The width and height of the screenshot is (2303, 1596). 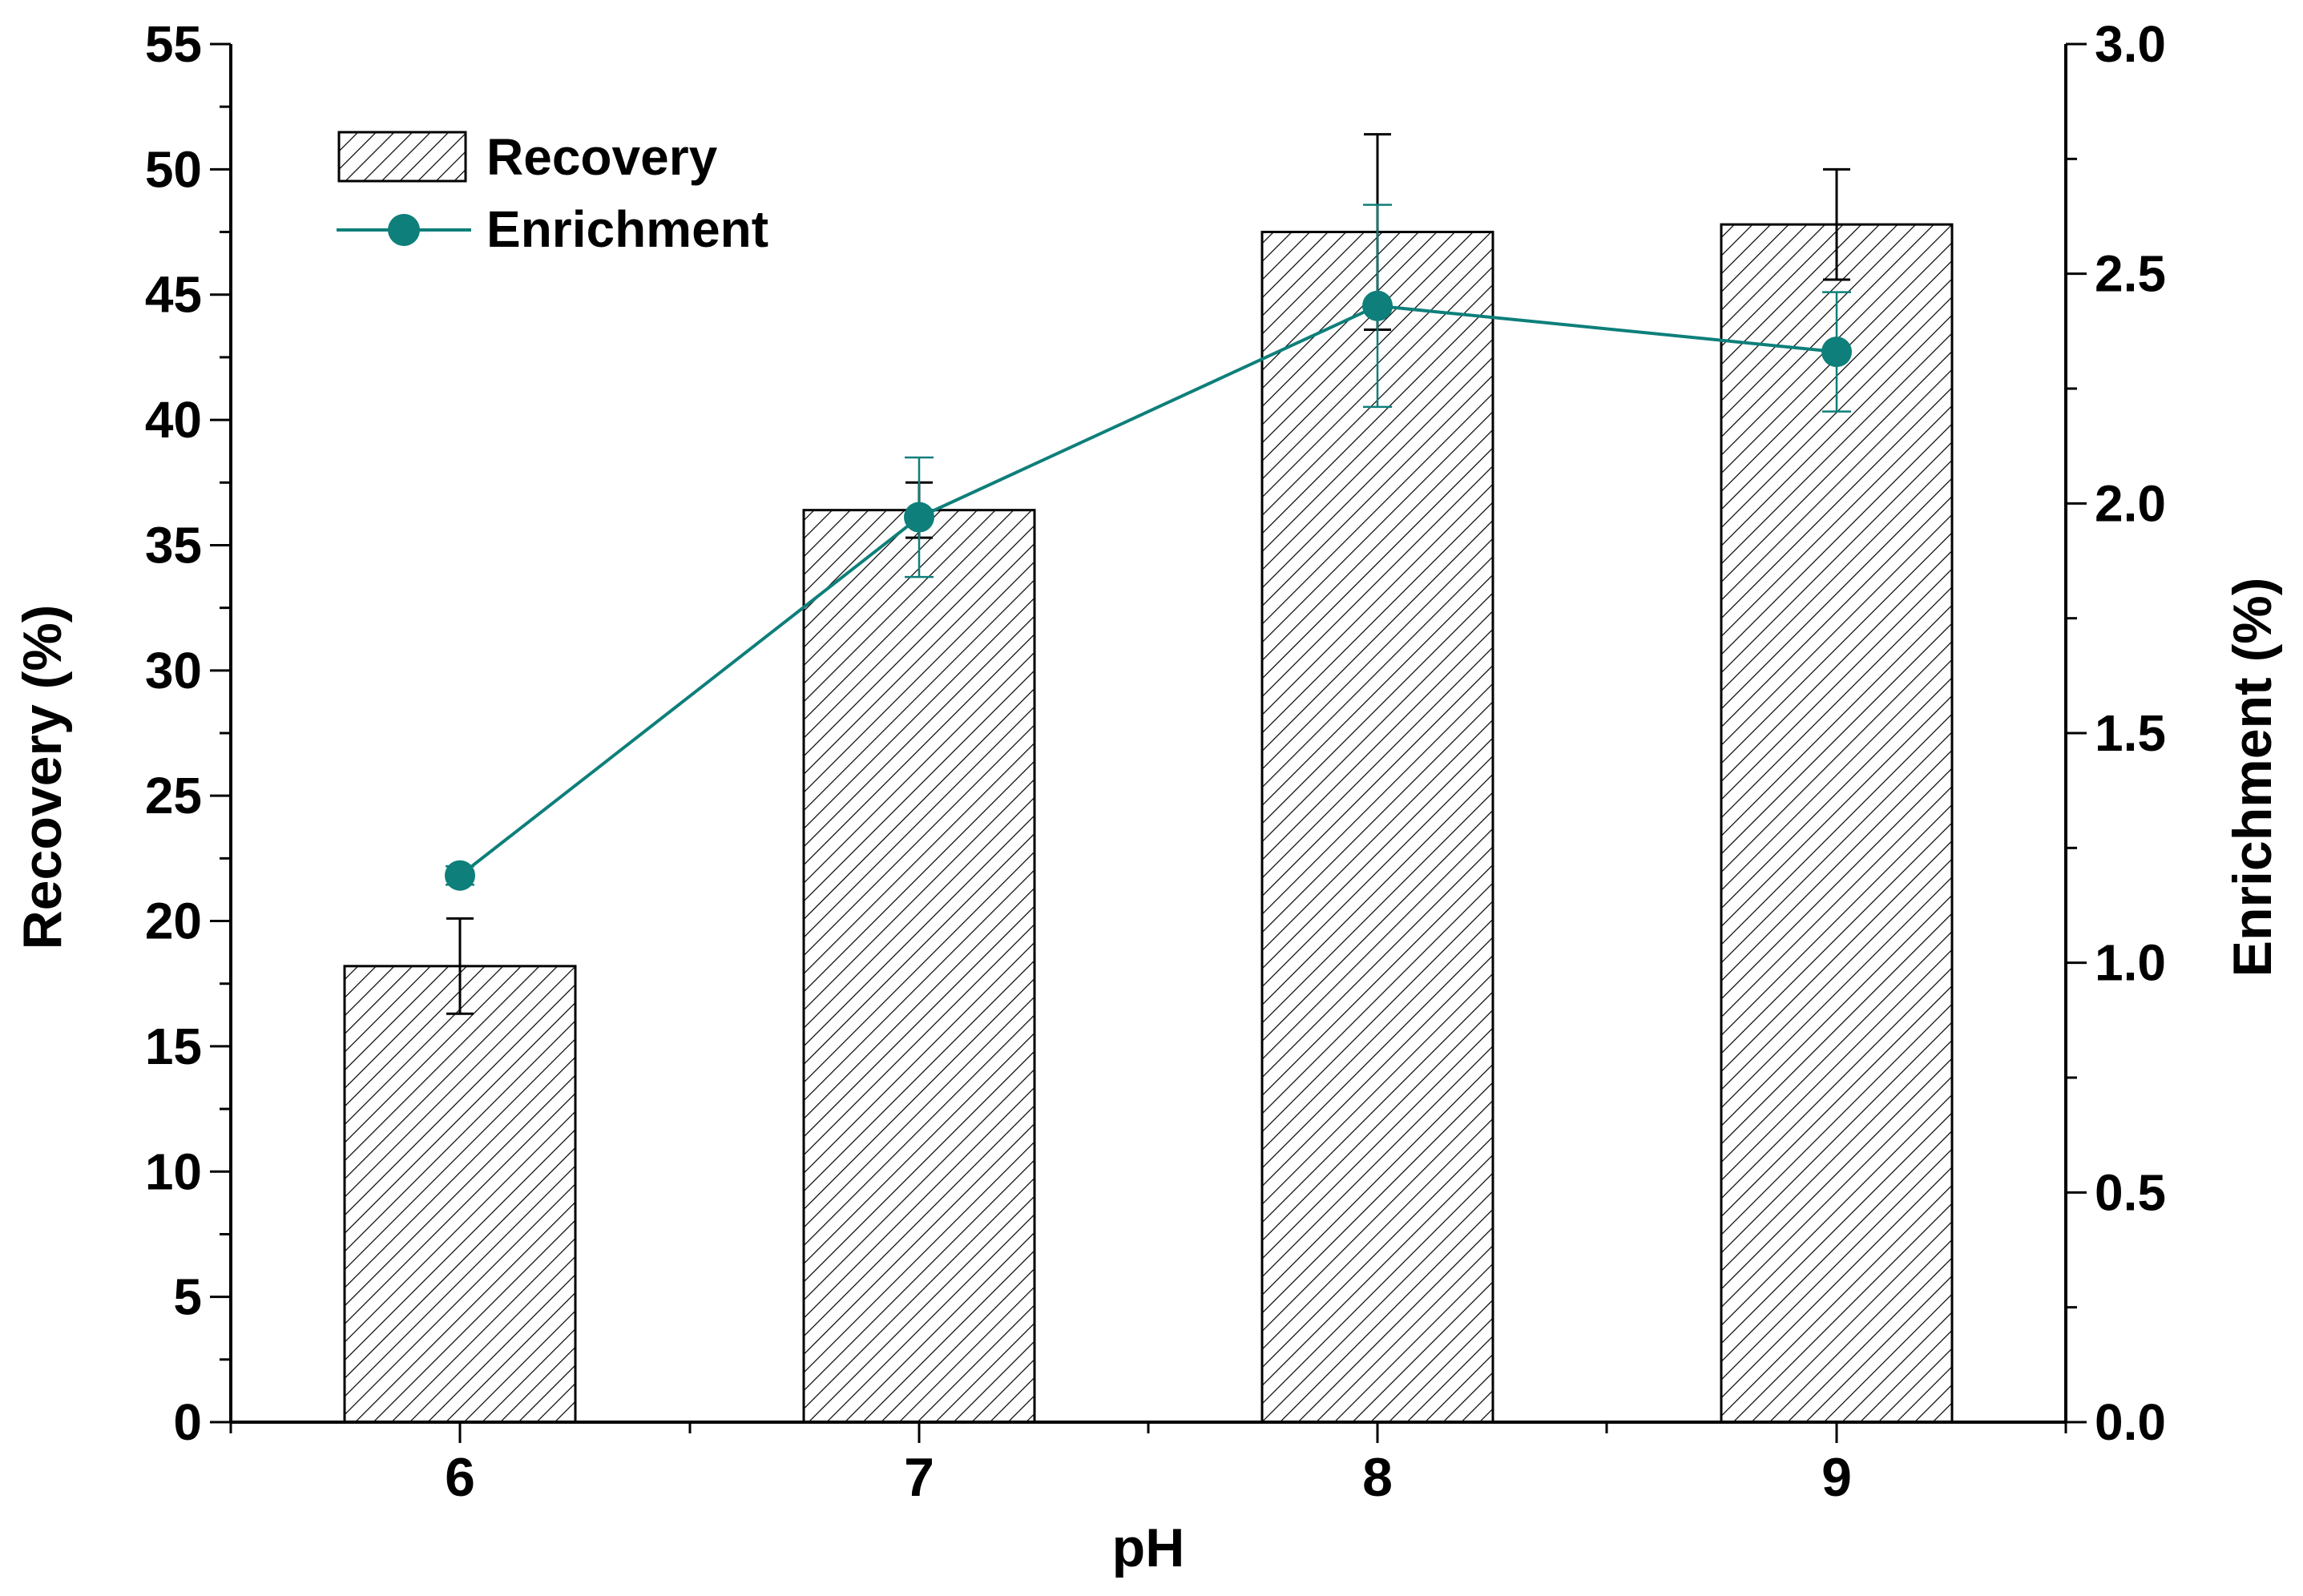 What do you see at coordinates (1148, 1547) in the screenshot?
I see `x-axis-title: pH` at bounding box center [1148, 1547].